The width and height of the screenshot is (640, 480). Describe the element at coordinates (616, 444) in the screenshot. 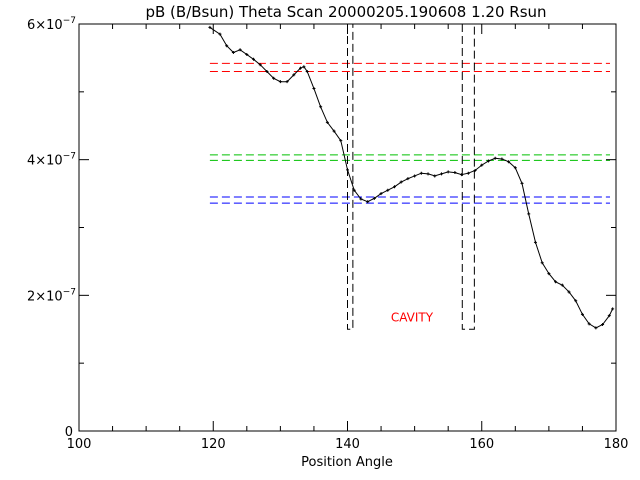

I see `x-tick-label: 180` at that location.